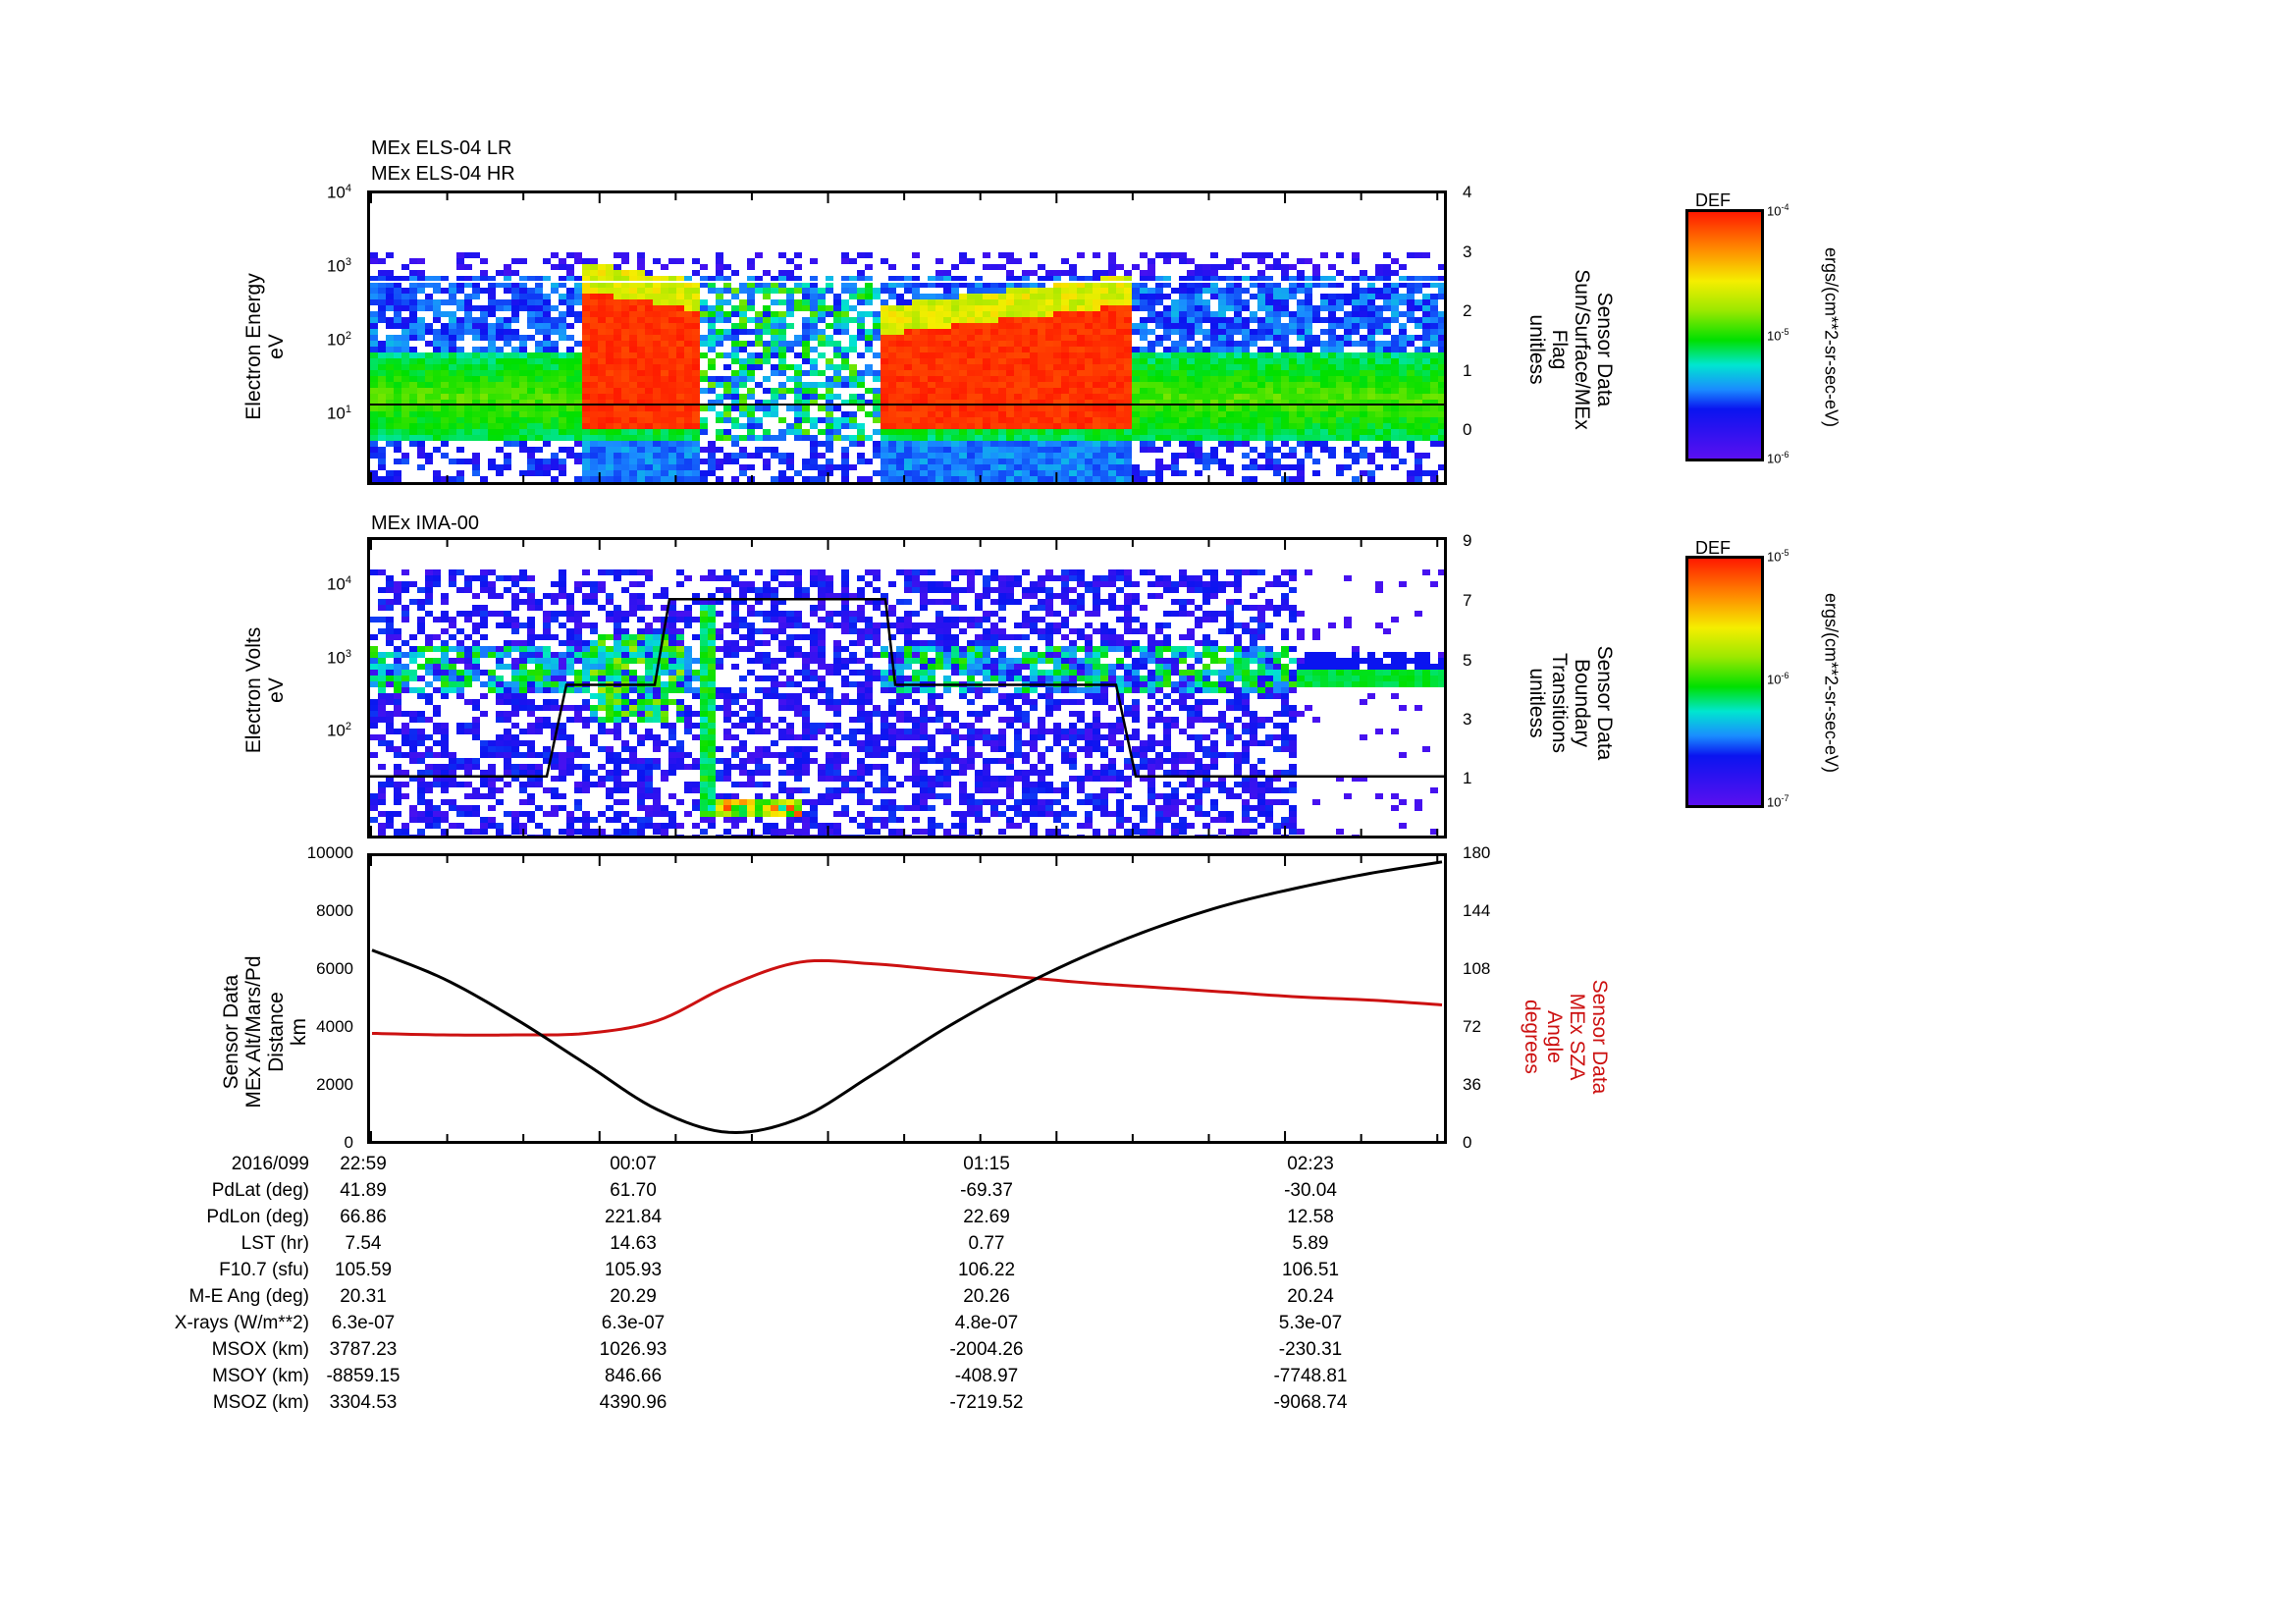  Describe the element at coordinates (633, 1164) in the screenshot. I see `ephemeris-cell: 00:07` at that location.